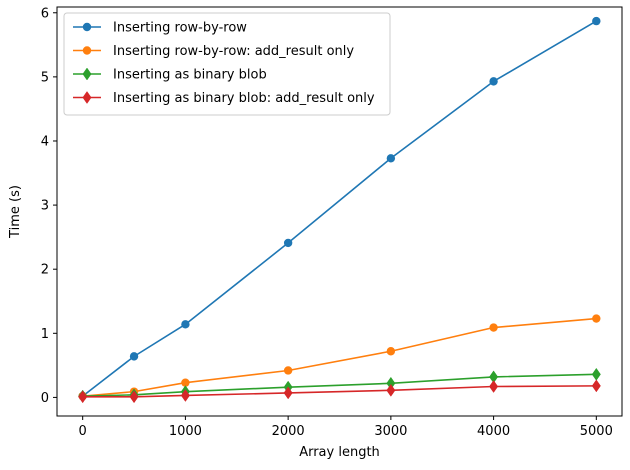 This screenshot has width=630, height=470. What do you see at coordinates (339, 452) in the screenshot?
I see `x-axis-label: Array length` at bounding box center [339, 452].